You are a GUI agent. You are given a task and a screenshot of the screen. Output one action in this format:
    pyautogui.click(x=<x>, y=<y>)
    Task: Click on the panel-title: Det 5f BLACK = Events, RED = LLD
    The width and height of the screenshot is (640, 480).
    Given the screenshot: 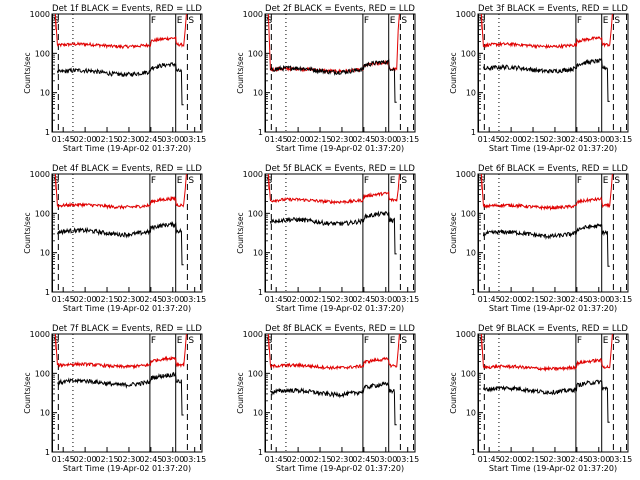 What is the action you would take?
    pyautogui.click(x=340, y=169)
    